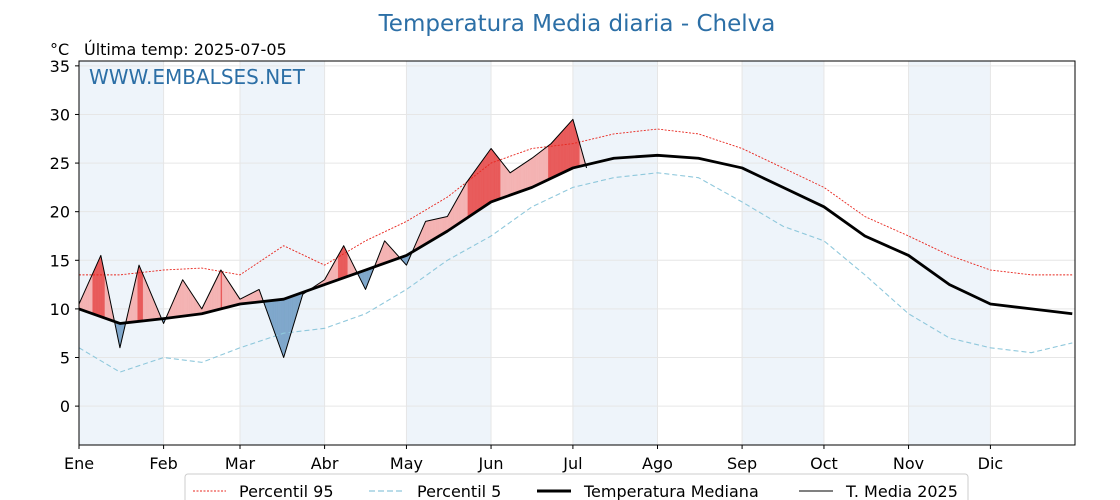 The width and height of the screenshot is (1120, 500). I want to click on y-tick-label: 25, so click(60, 163).